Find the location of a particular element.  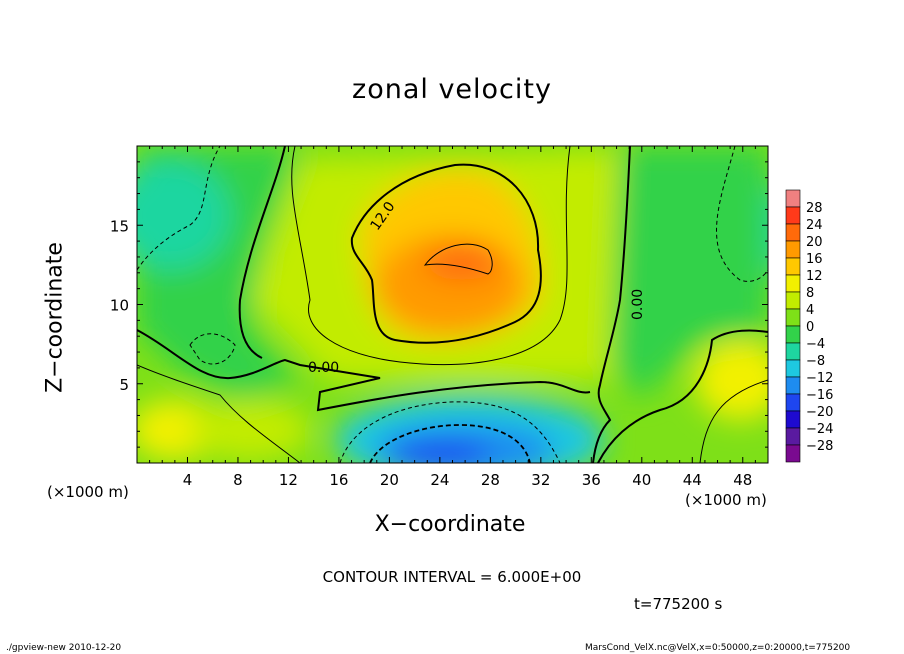

x-unit-right: (×1000 m) is located at coordinates (726, 500).